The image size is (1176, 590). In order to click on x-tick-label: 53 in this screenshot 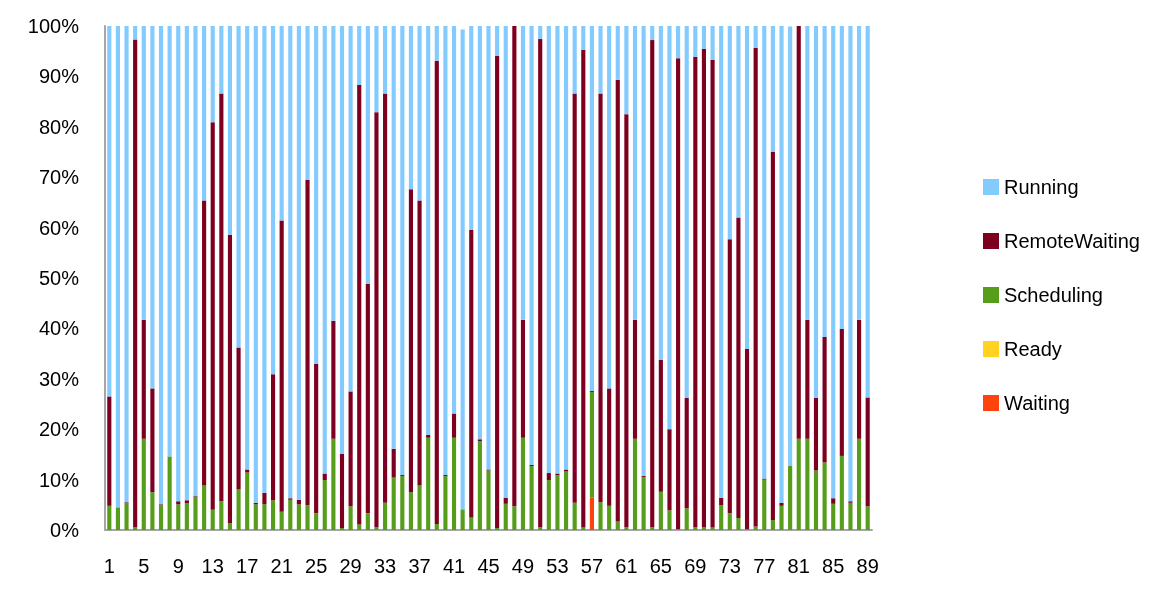, I will do `click(557, 566)`.